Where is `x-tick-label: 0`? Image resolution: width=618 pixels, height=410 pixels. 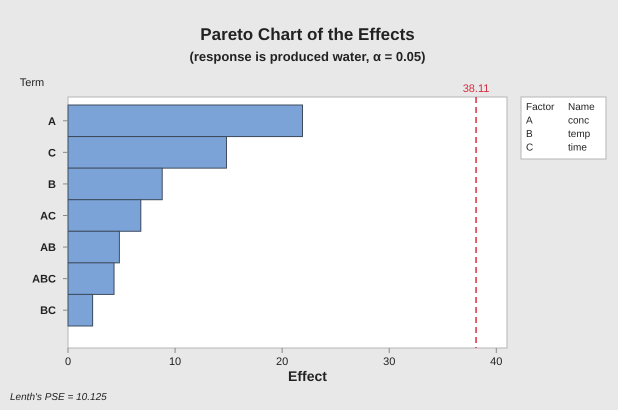
x-tick-label: 0 is located at coordinates (68, 362).